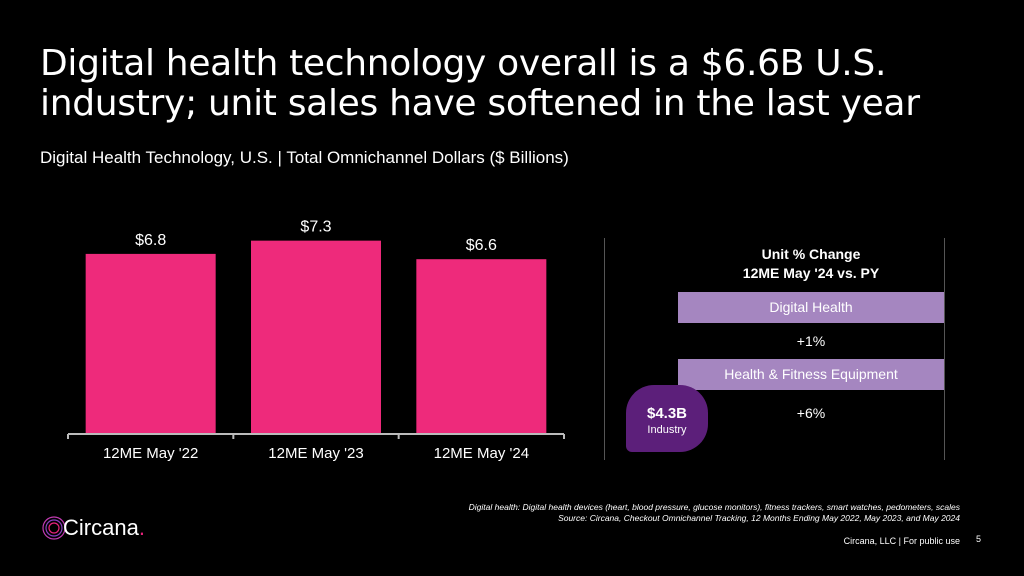 The image size is (1024, 576). What do you see at coordinates (901, 541) in the screenshot?
I see `footer-text: Circana, LLC | For public use` at bounding box center [901, 541].